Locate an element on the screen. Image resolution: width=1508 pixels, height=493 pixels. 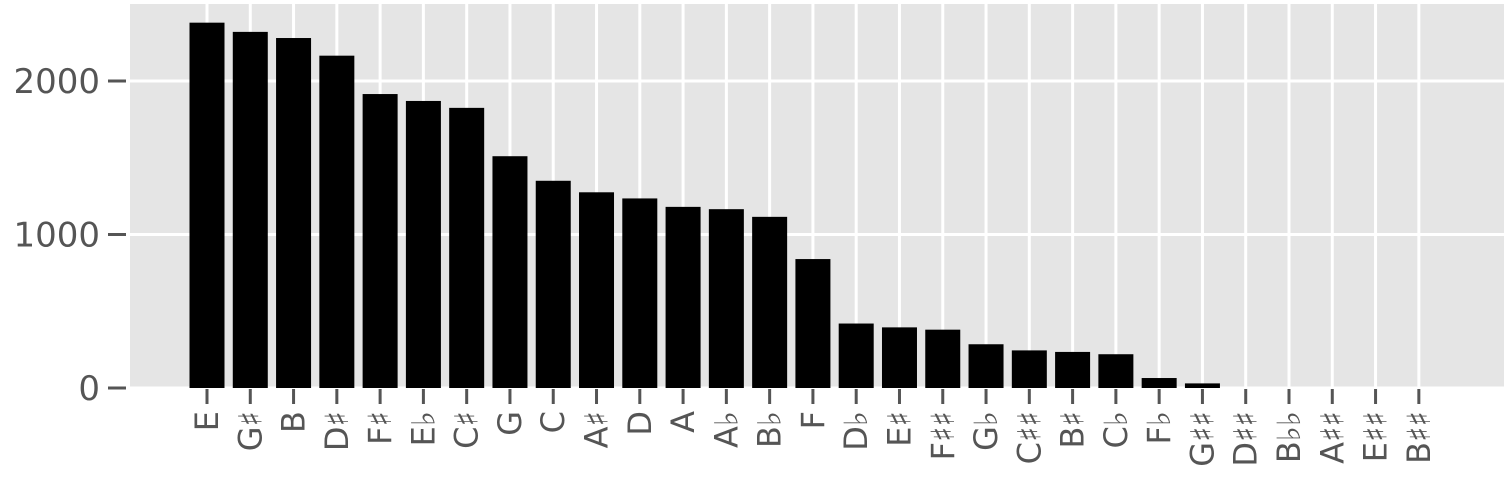
y-tick-label: 1000 is located at coordinates (56, 236).